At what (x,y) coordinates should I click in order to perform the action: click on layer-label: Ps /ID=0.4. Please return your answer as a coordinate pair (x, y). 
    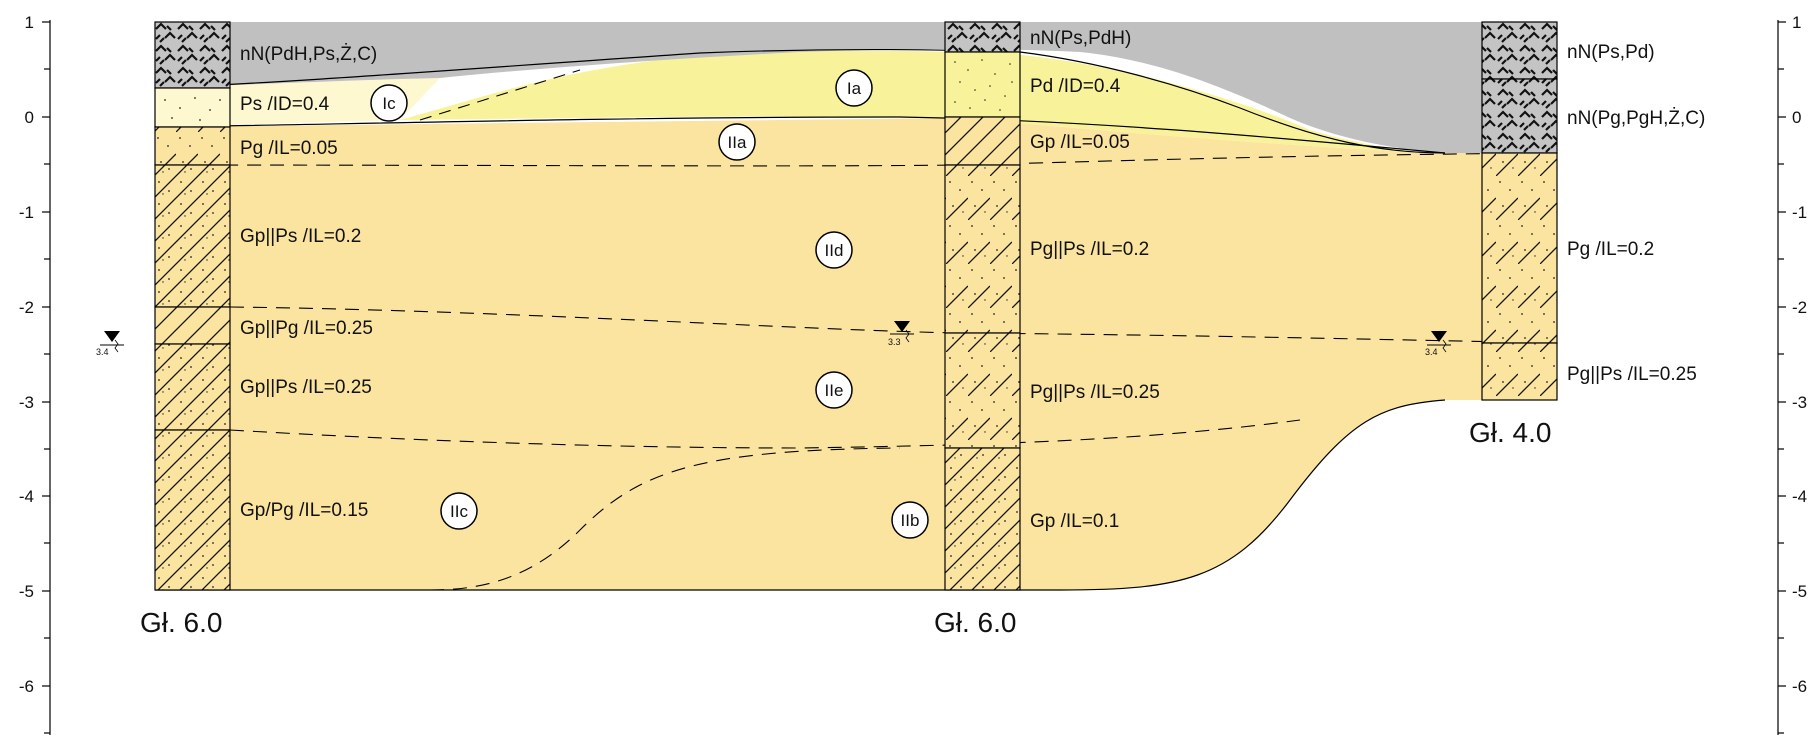
    Looking at the image, I should click on (285, 104).